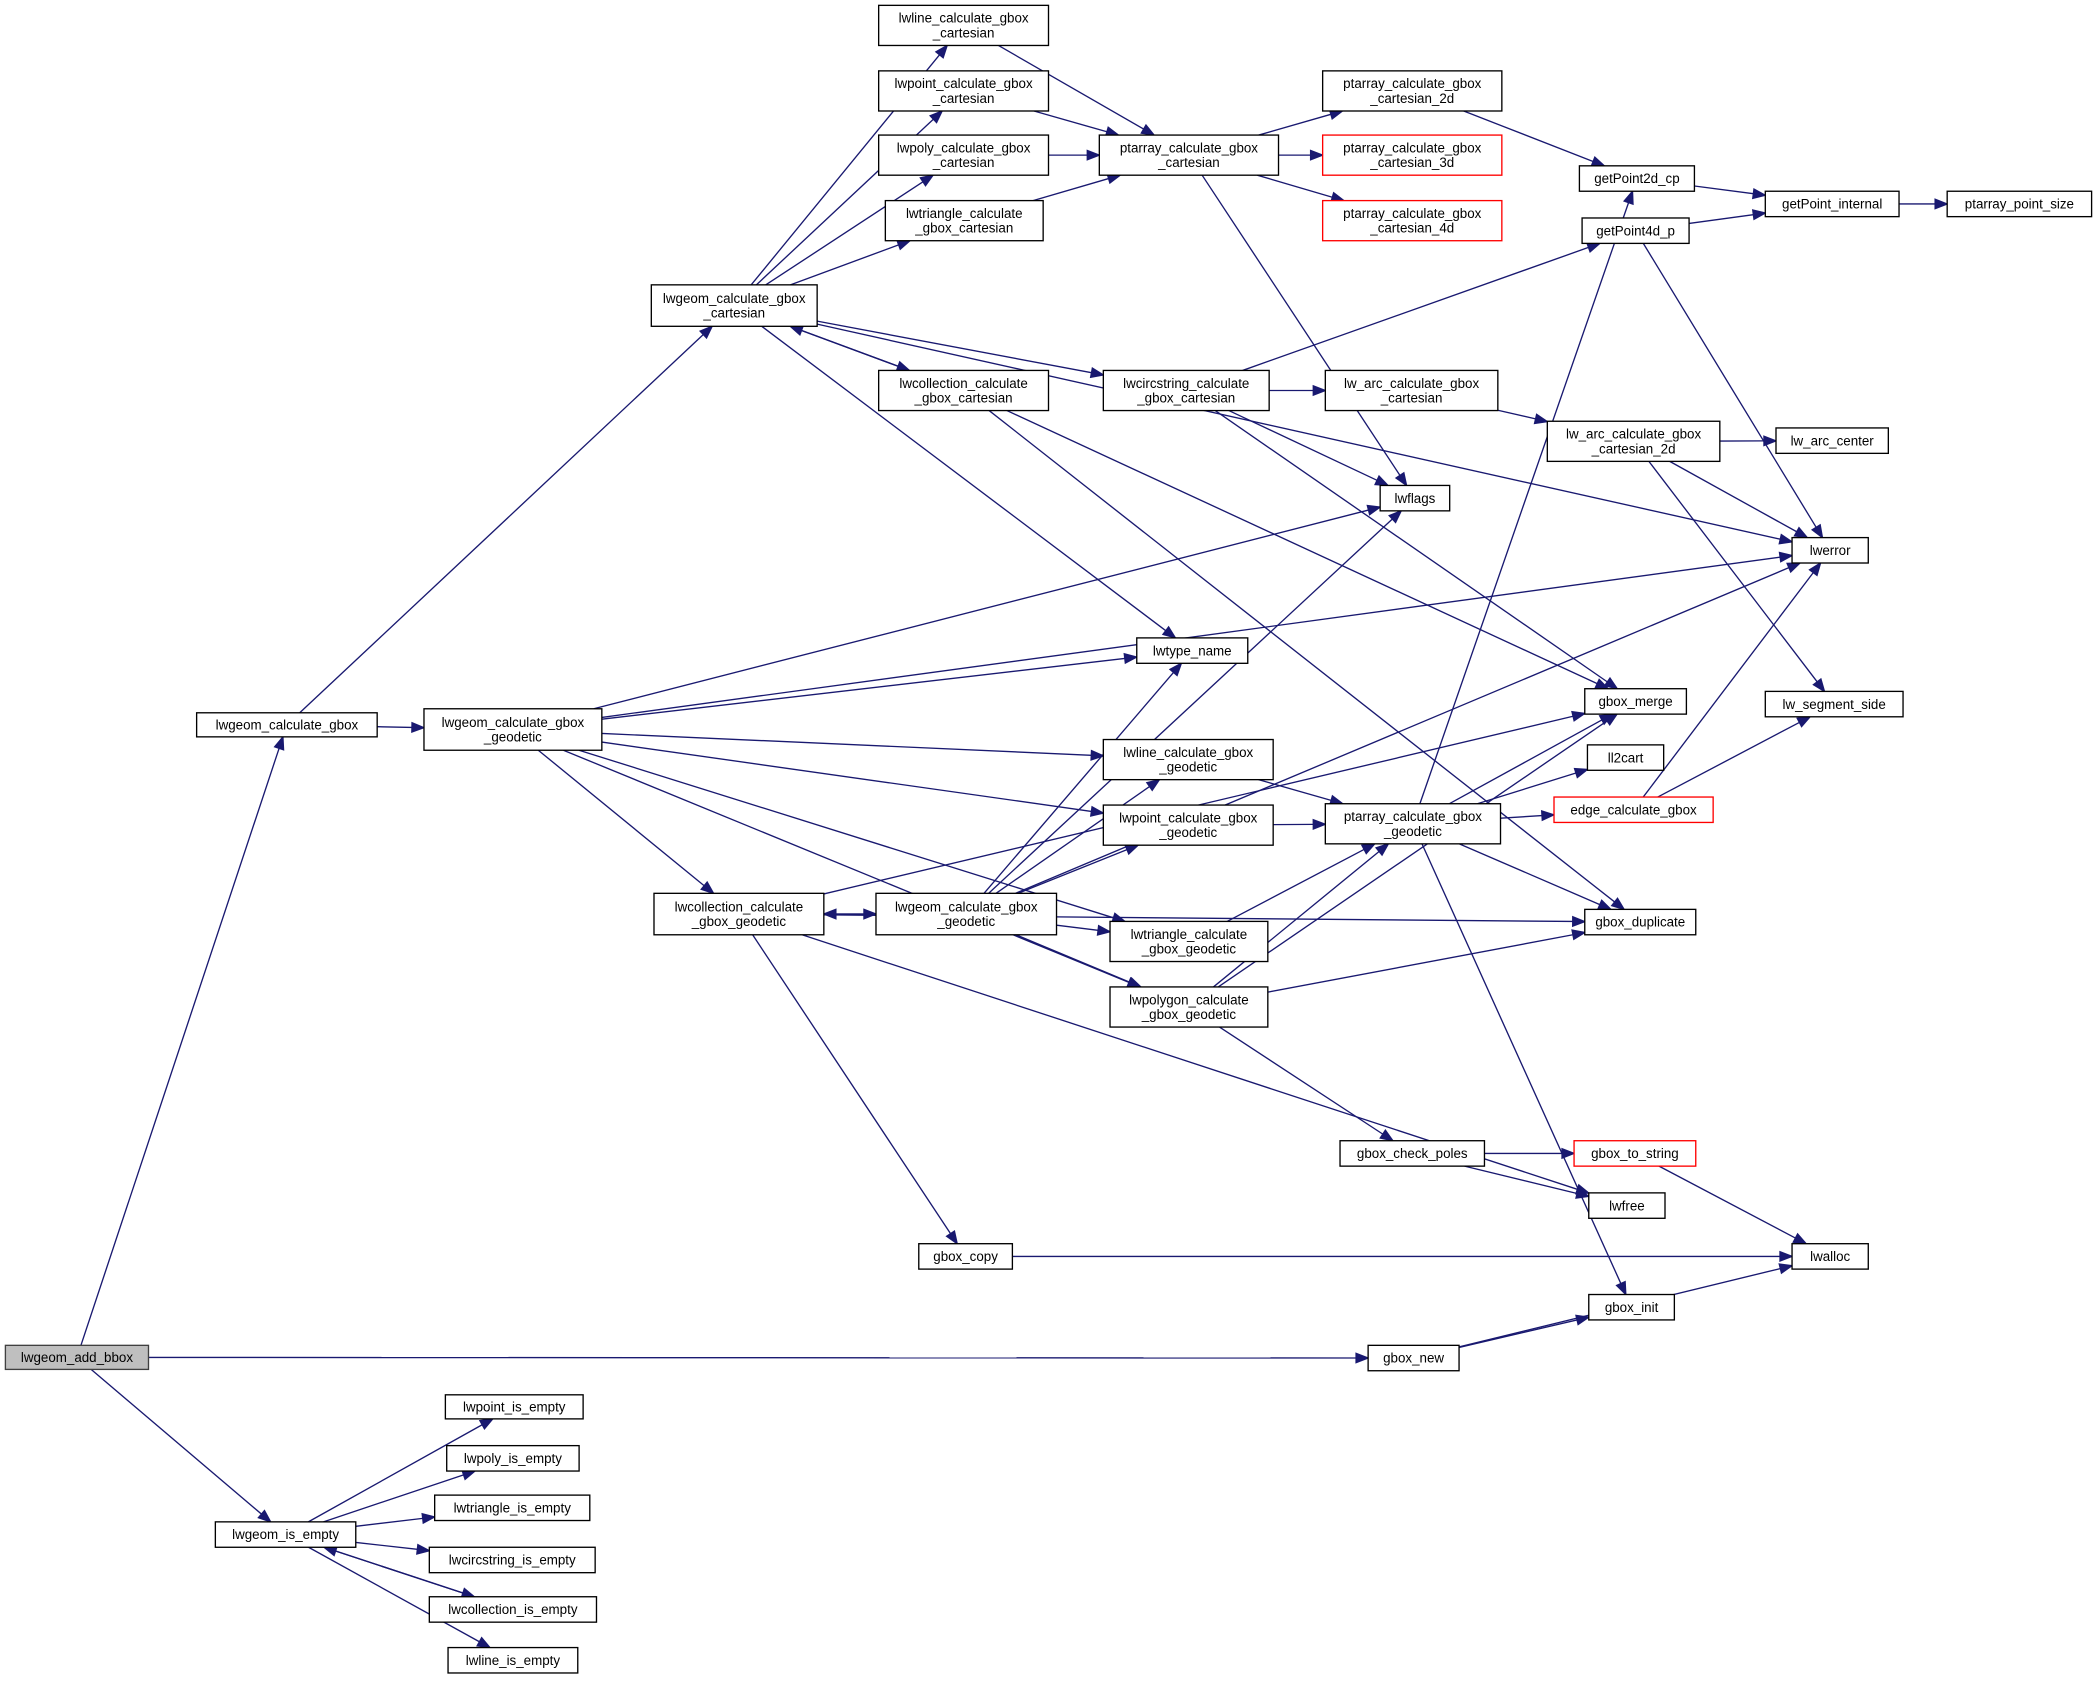 The image size is (2097, 1681). What do you see at coordinates (1301, 915) in the screenshot?
I see `edge-lwpolygon_geo-to-ptarray_geo` at bounding box center [1301, 915].